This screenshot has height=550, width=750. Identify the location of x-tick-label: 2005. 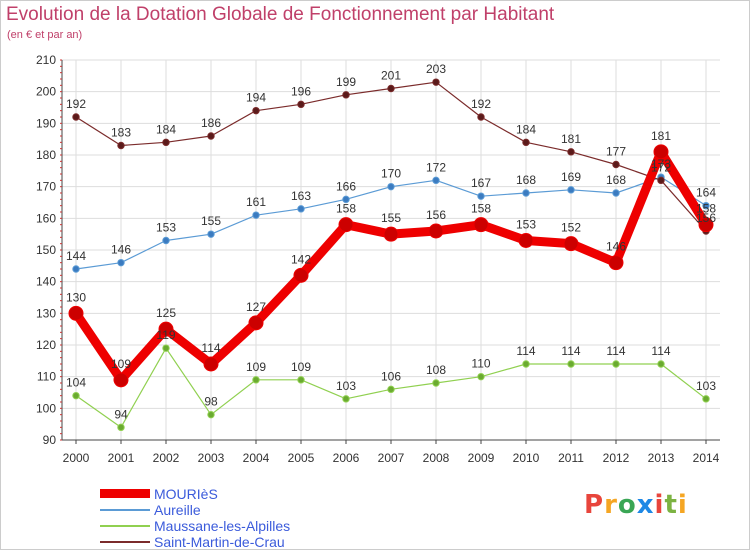
(301, 458).